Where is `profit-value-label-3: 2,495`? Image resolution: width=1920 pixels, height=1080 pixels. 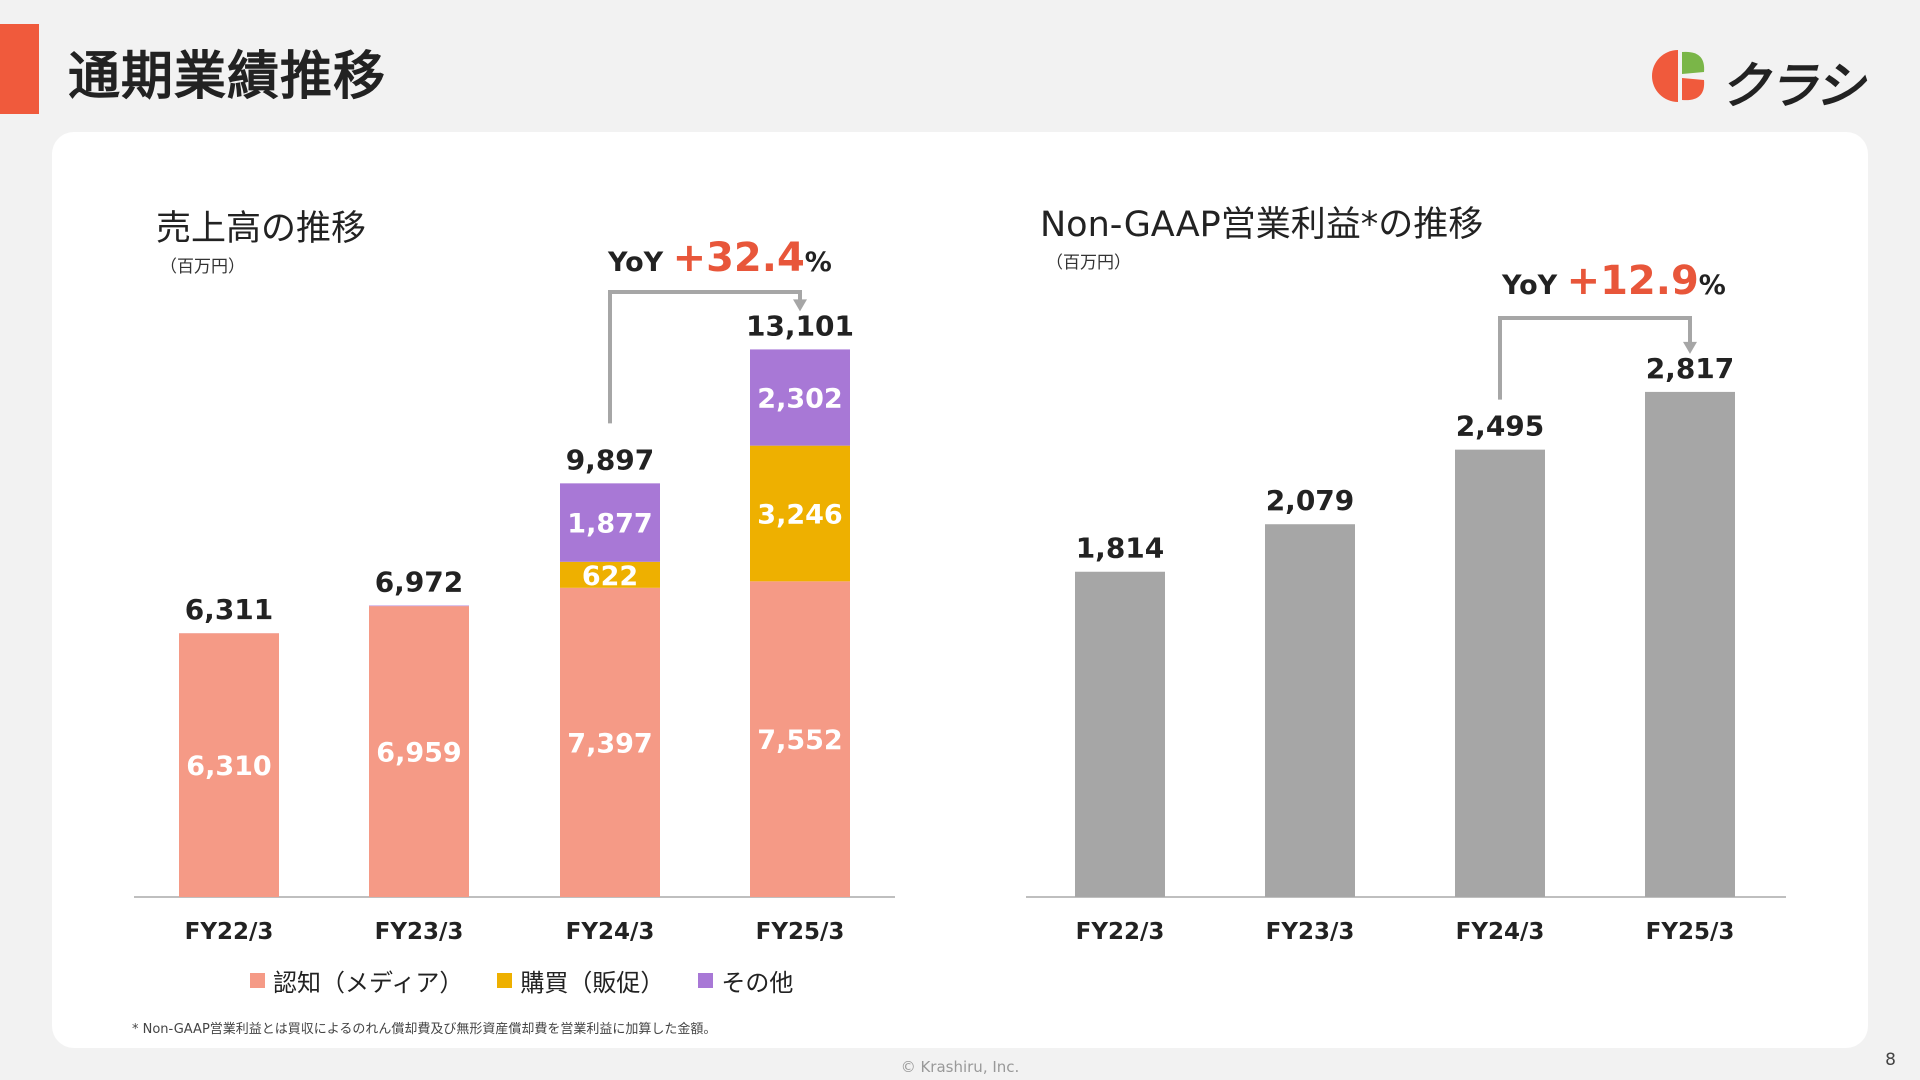 profit-value-label-3: 2,495 is located at coordinates (1500, 426).